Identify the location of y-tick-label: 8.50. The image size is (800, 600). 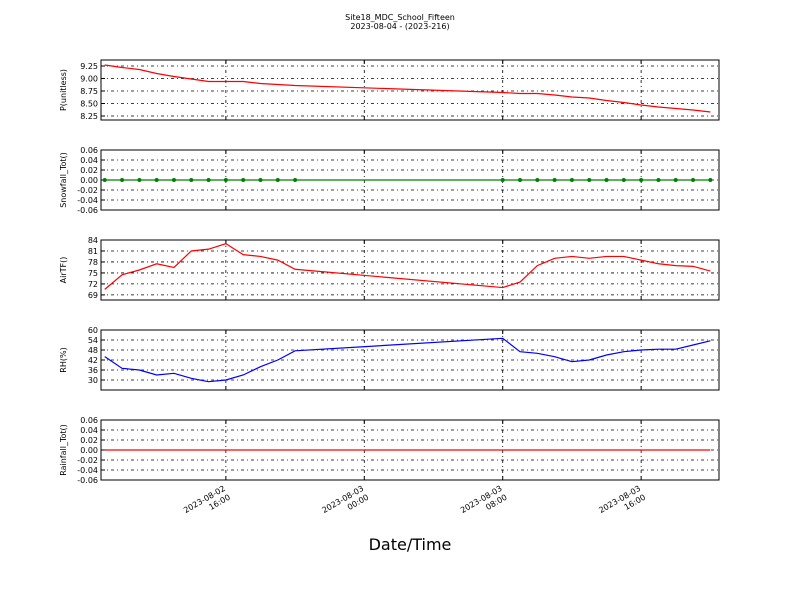
(89, 104).